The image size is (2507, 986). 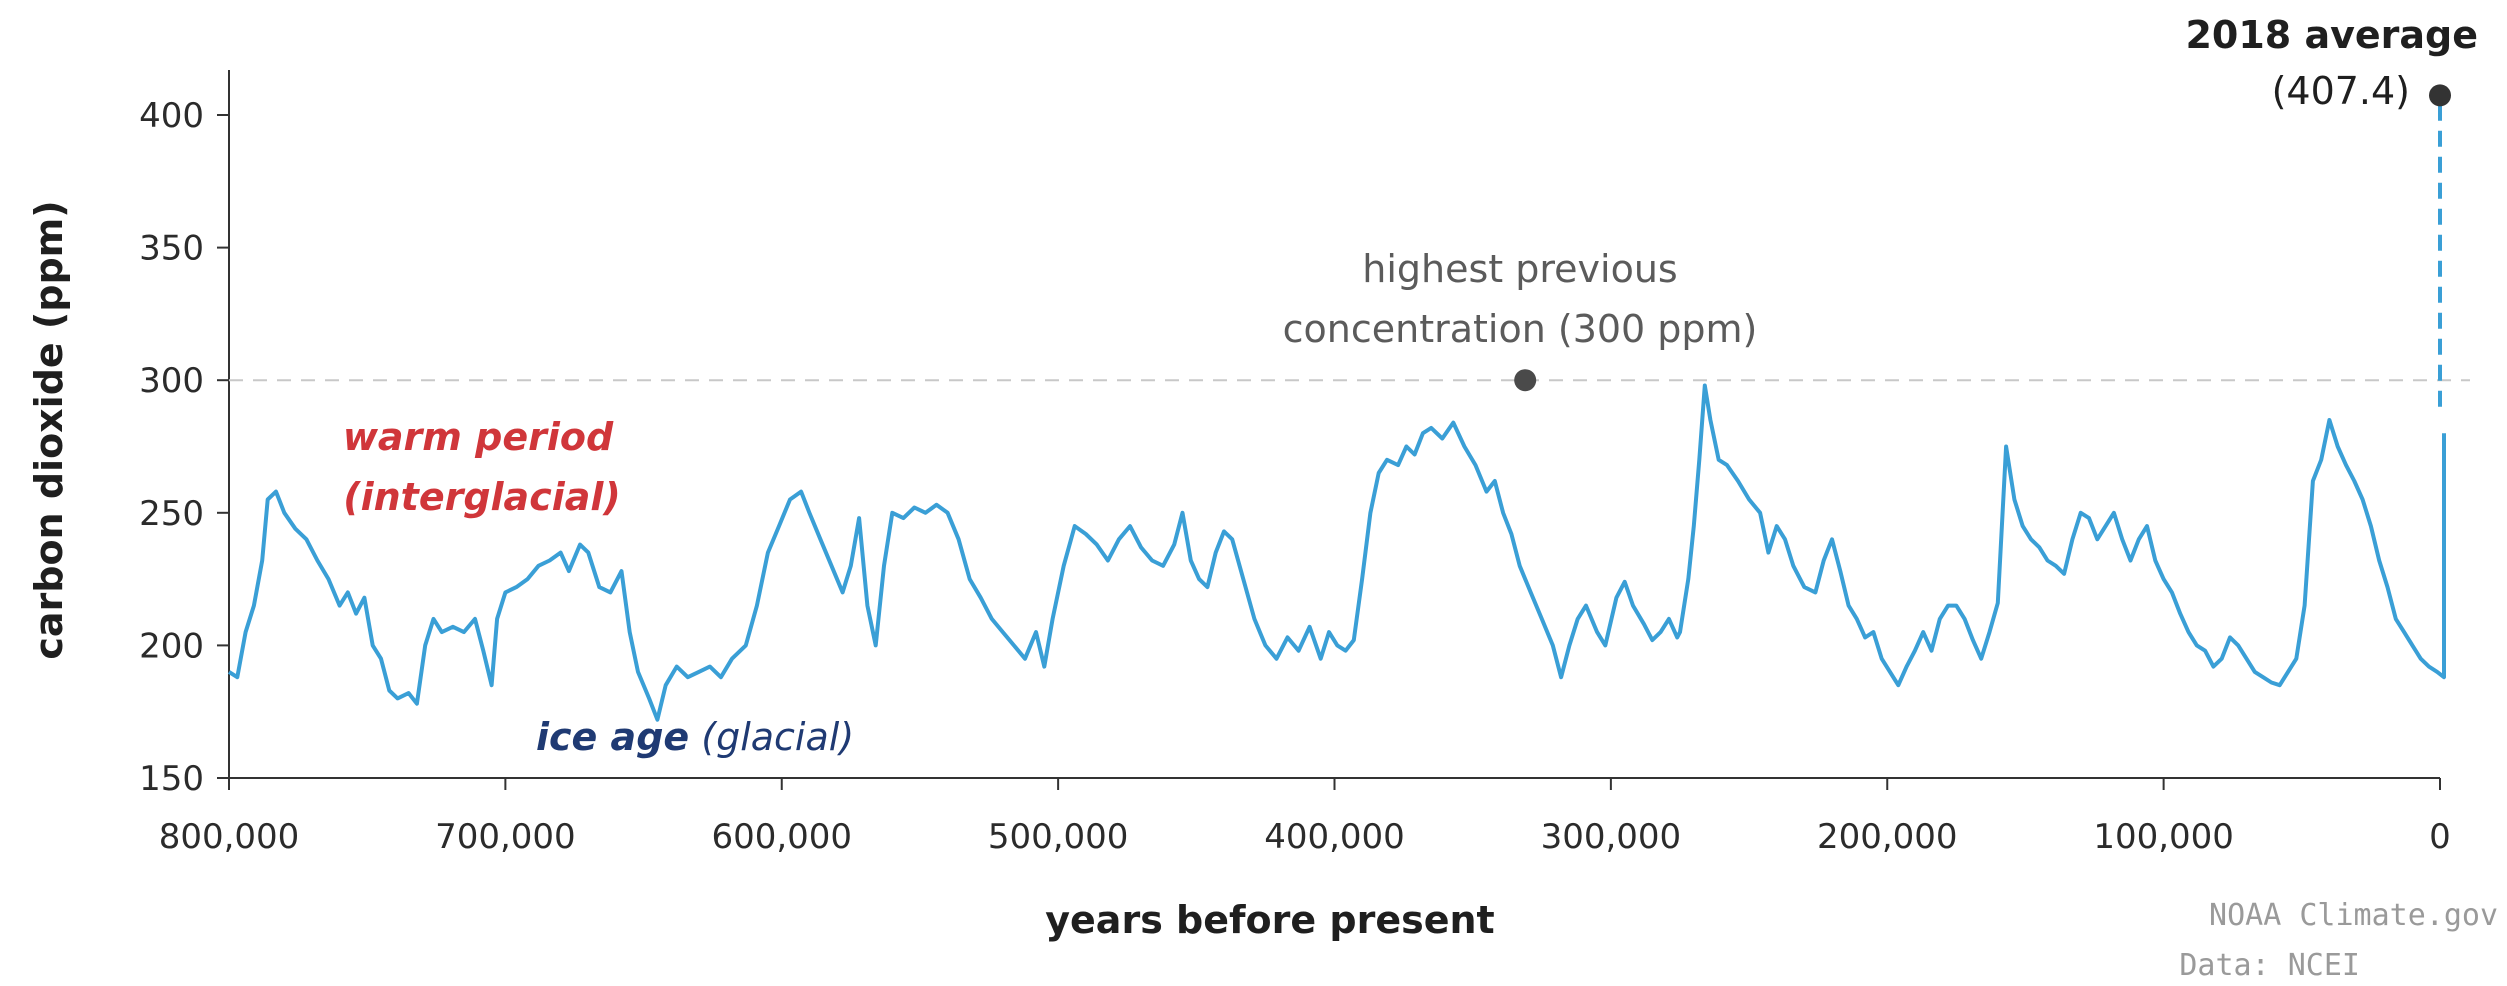 What do you see at coordinates (505, 837) in the screenshot?
I see `x-tick-label: 700,000` at bounding box center [505, 837].